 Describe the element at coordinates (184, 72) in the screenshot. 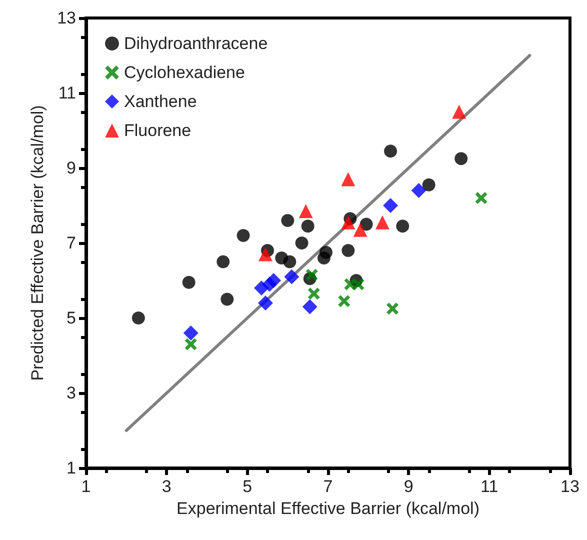

I see `legend-label: Cyclohexadiene` at that location.